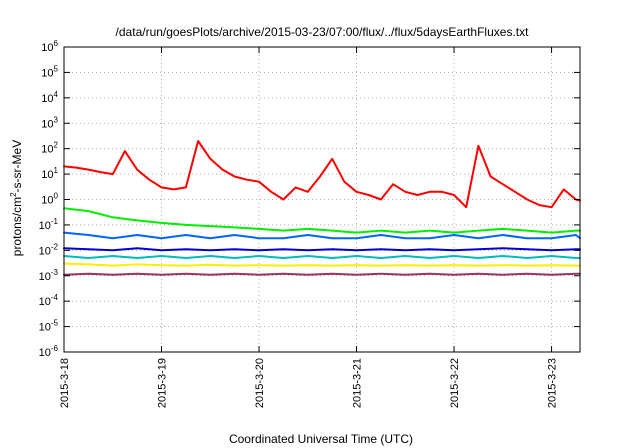 The image size is (640, 448). Describe the element at coordinates (321, 439) in the screenshot. I see `x-axis-label: Coordinated Universal Time (UTC)` at that location.